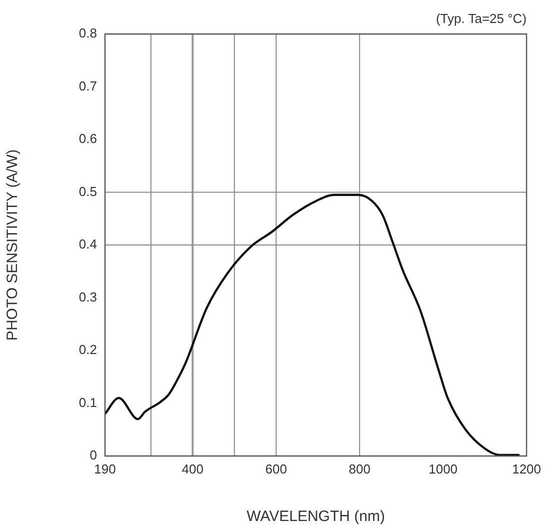 The width and height of the screenshot is (547, 530). I want to click on x-tick-label: 1000, so click(443, 468).